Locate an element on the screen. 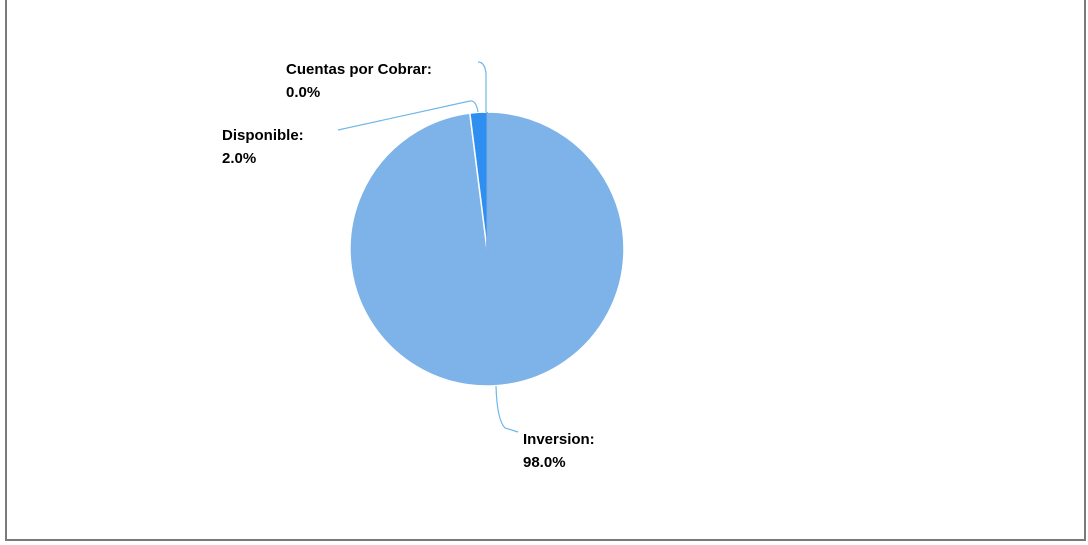 This screenshot has height=545, width=1088. label-disponible-name: Disponible: is located at coordinates (263, 135).